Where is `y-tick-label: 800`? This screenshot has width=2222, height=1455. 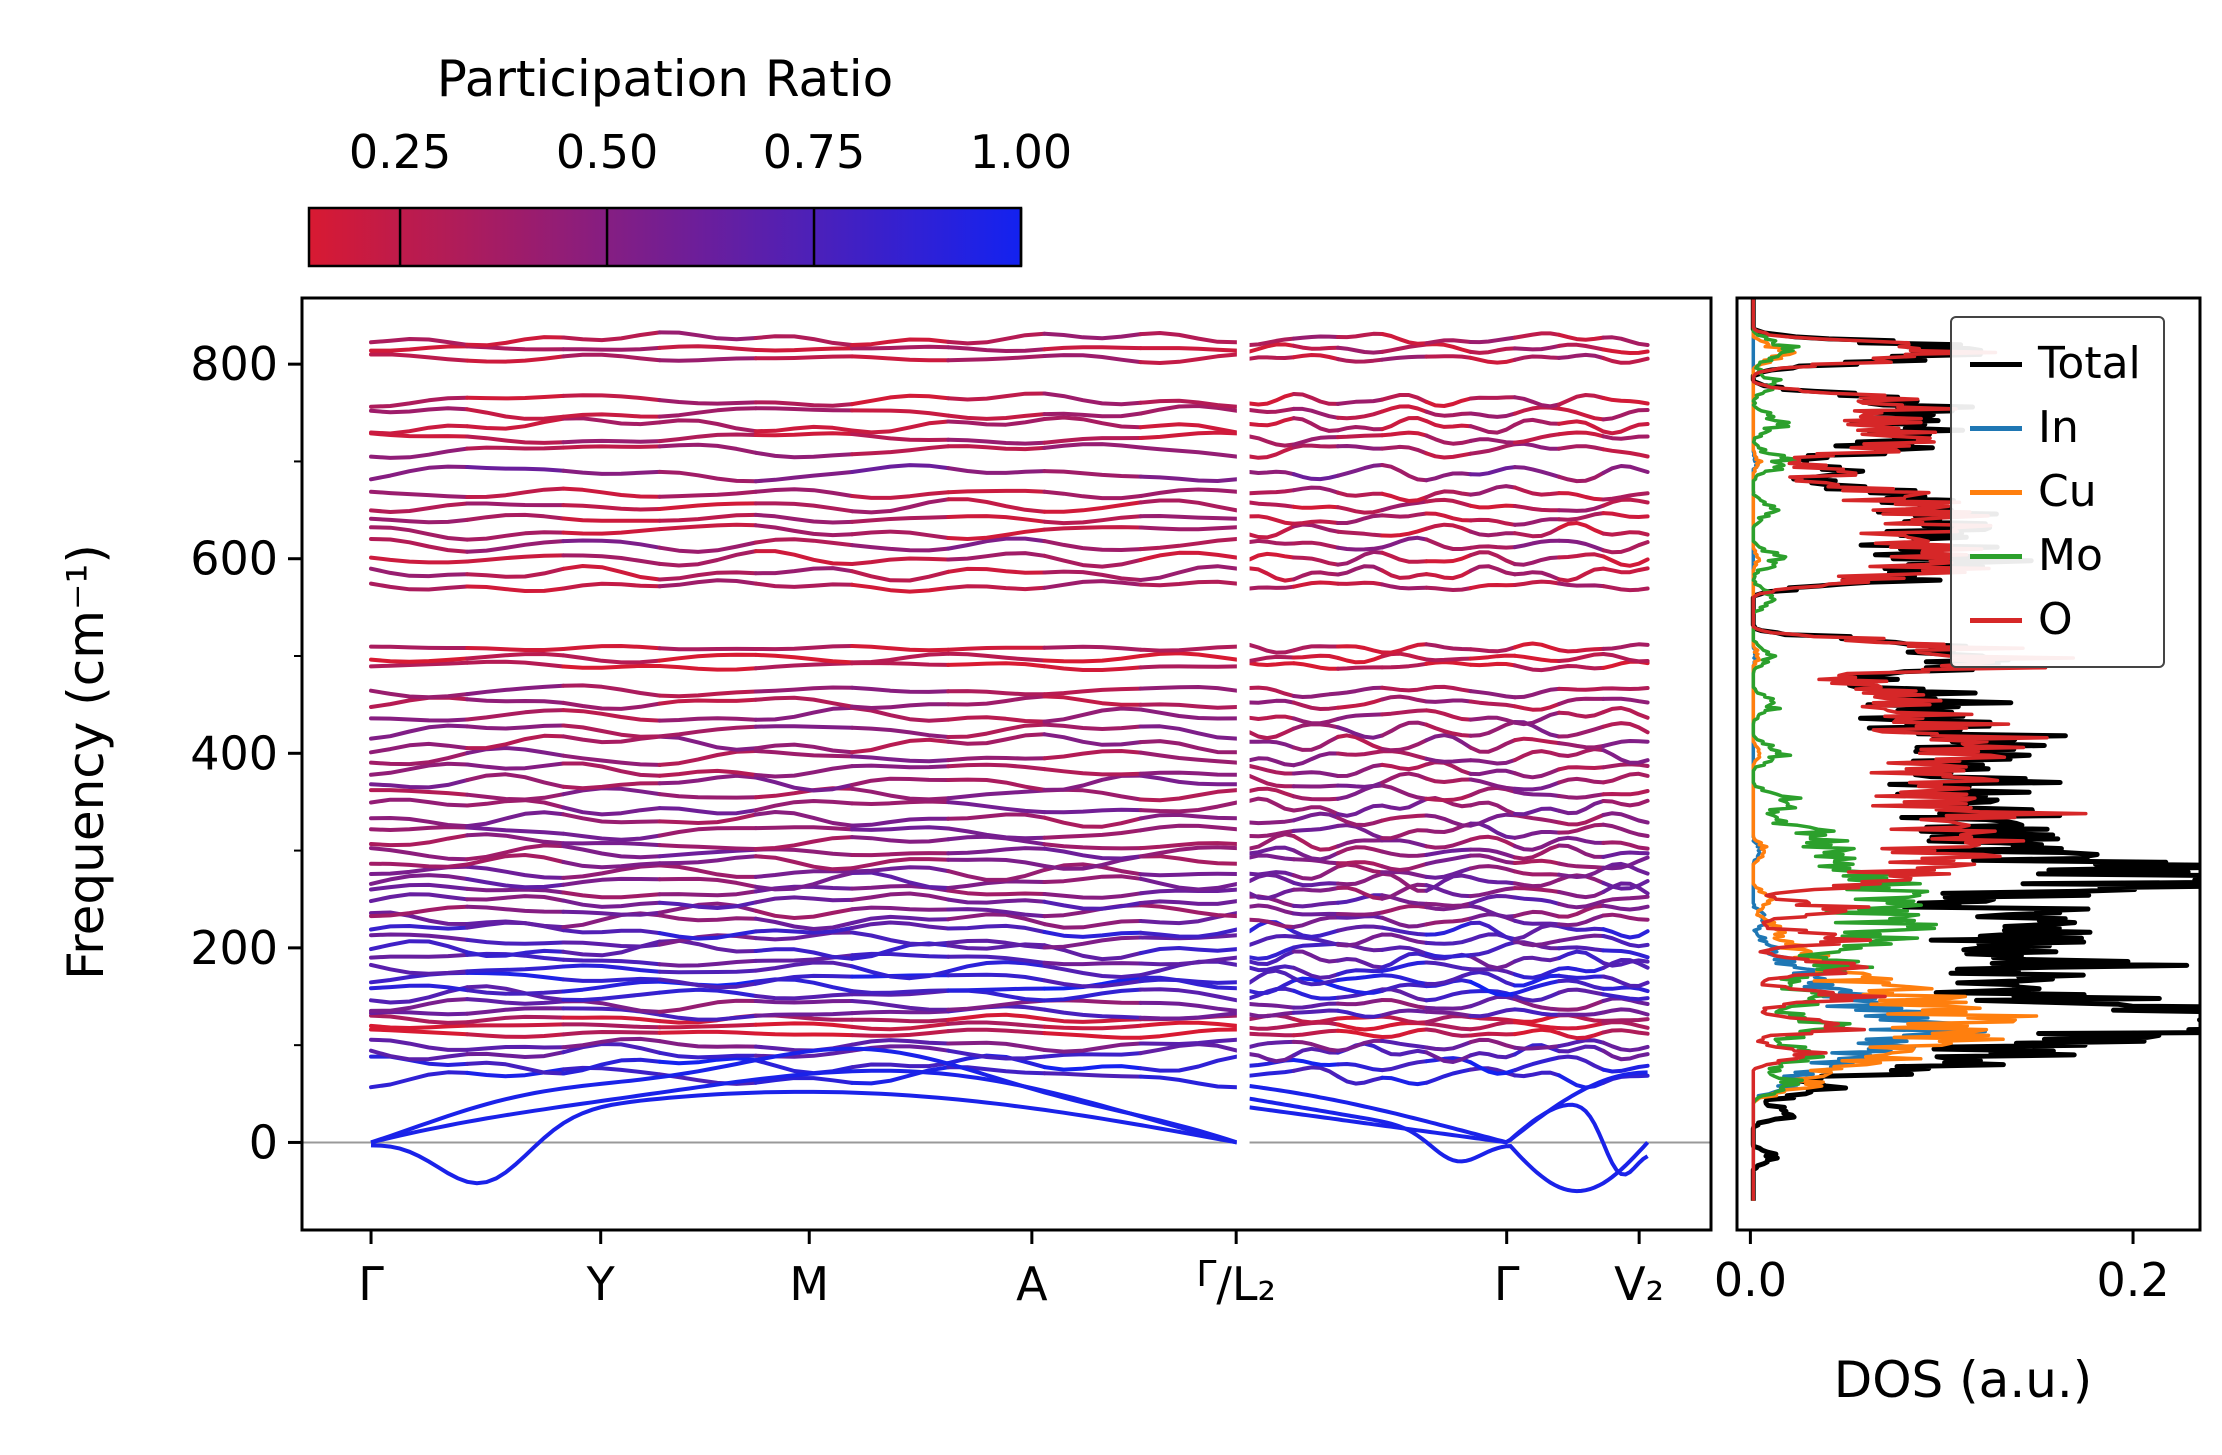 y-tick-label: 800 is located at coordinates (234, 364).